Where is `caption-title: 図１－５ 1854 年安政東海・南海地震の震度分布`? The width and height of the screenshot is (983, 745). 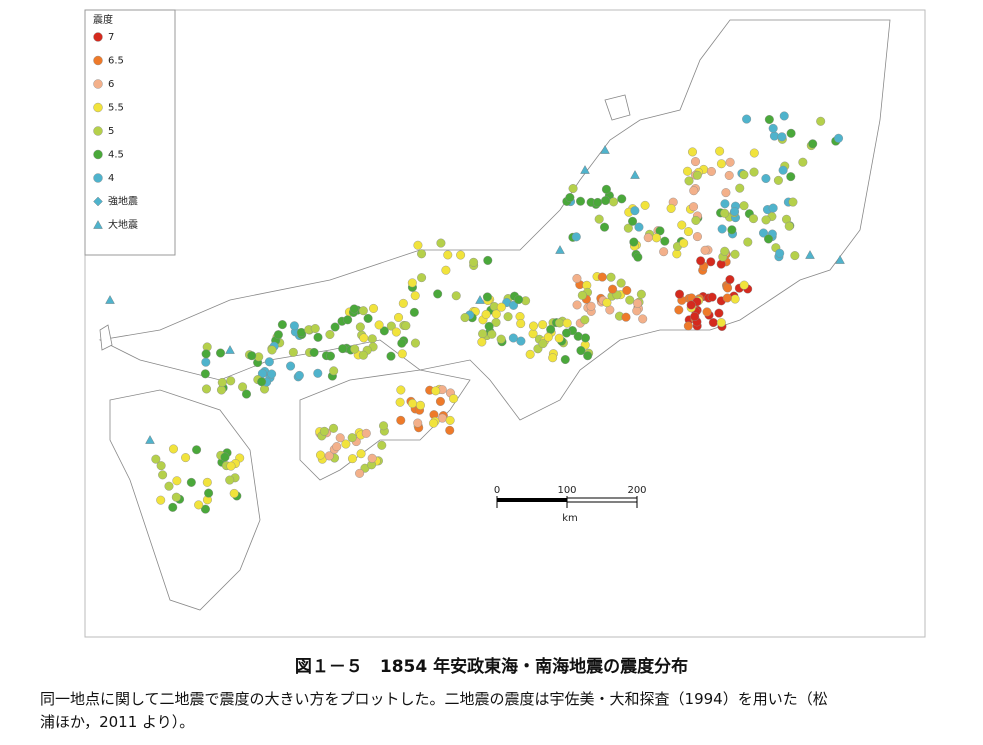 caption-title: 図１－５ 1854 年安政東海・南海地震の震度分布 is located at coordinates (491, 667).